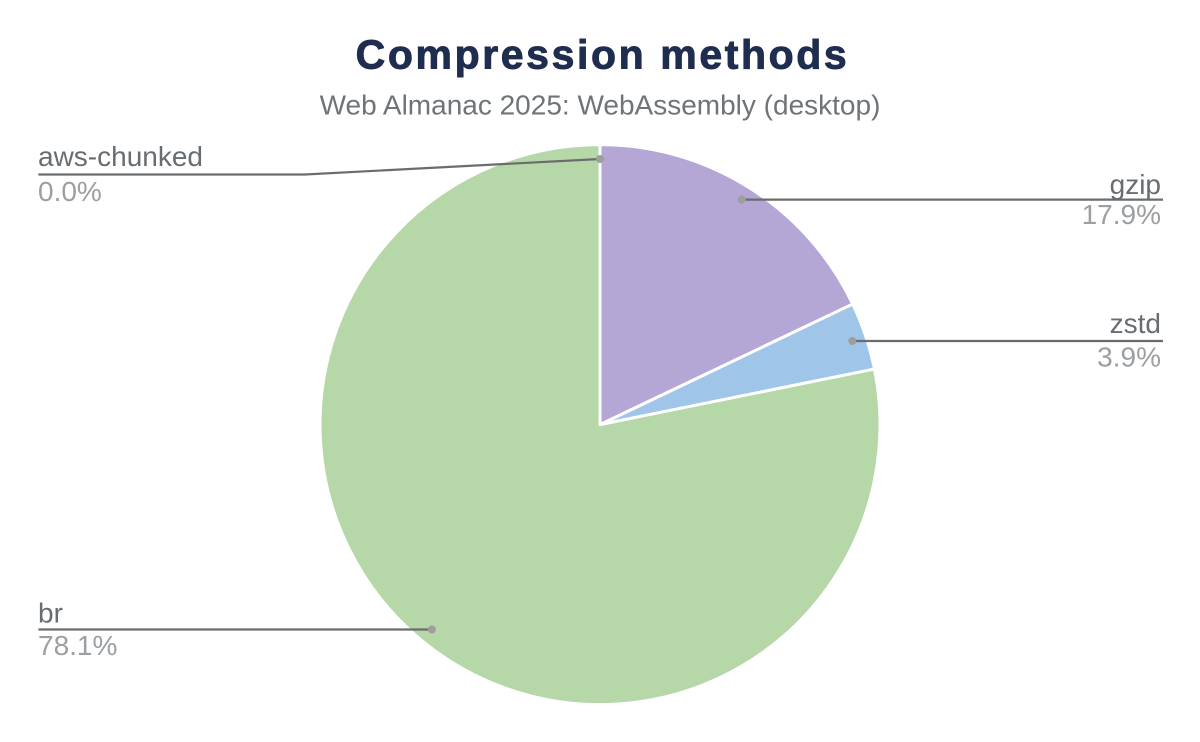 The height and width of the screenshot is (742, 1200). Describe the element at coordinates (600, 105) in the screenshot. I see `svg-text:Web Almanac 2025: WebAssembly: Web Almanac 2025: WebAssembly (desktop)` at that location.